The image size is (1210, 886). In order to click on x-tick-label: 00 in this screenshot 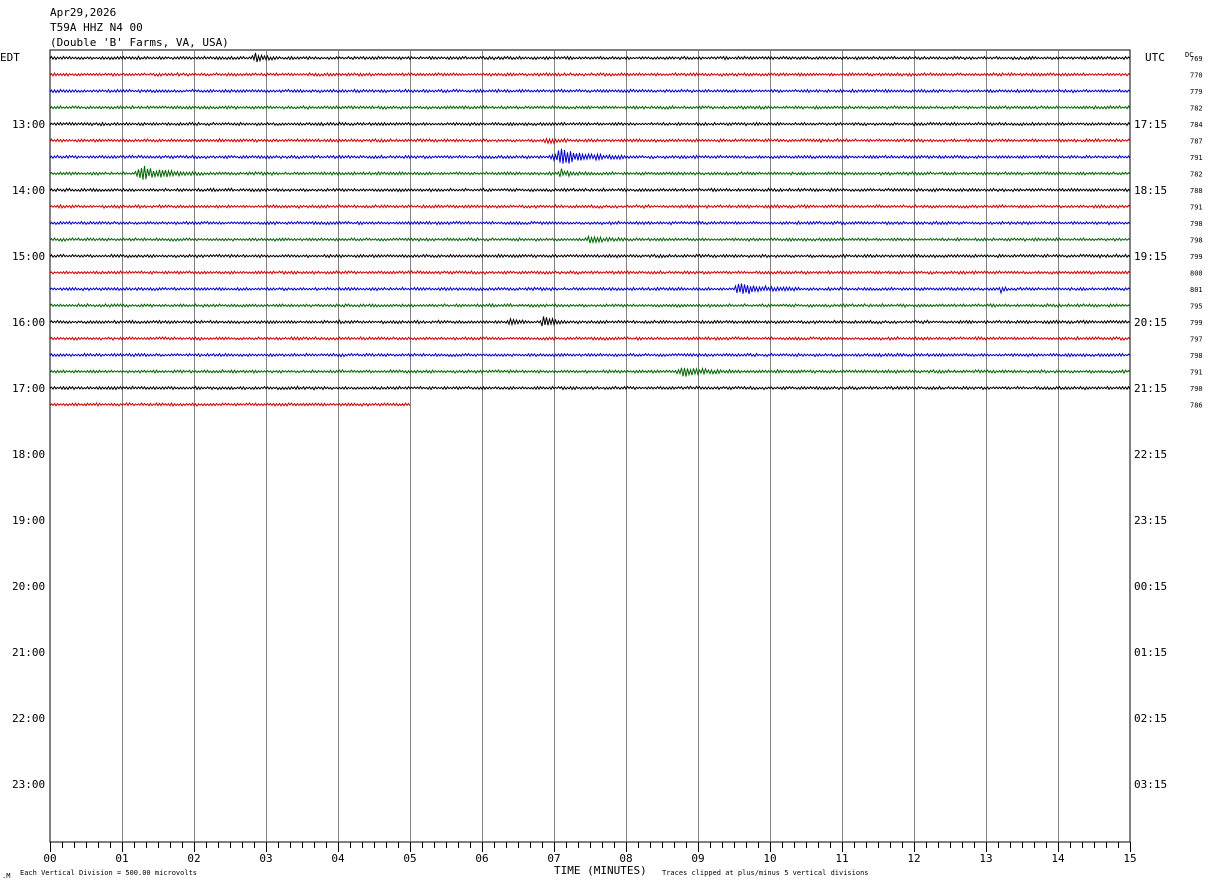, I will do `click(49, 858)`.